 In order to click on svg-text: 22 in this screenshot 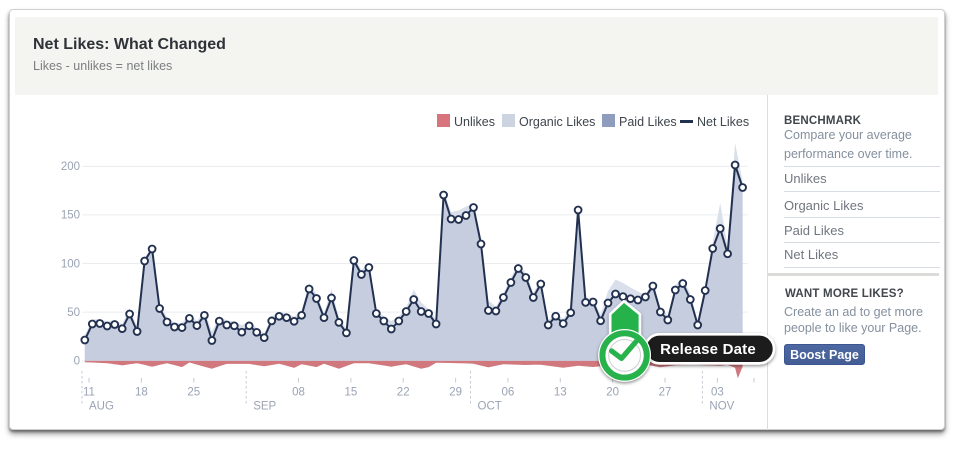, I will do `click(403, 393)`.